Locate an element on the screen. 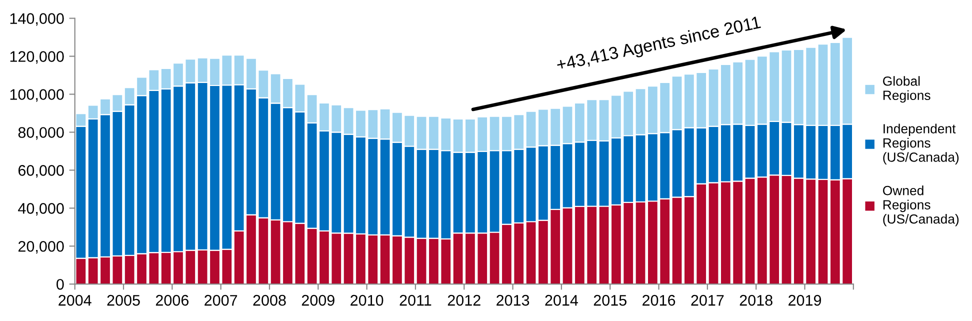  x-tick-label: 2008 is located at coordinates (269, 300).